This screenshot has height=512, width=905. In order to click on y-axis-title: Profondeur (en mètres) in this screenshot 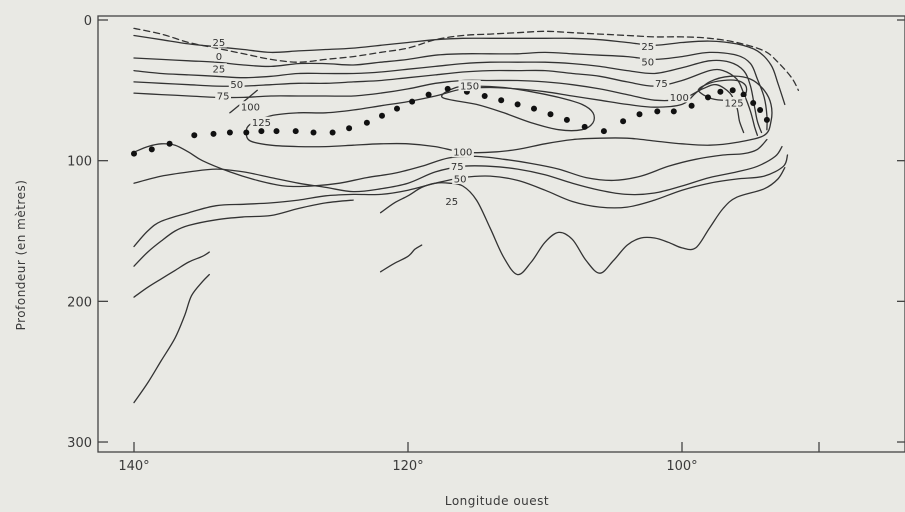, I will do `click(21, 255)`.